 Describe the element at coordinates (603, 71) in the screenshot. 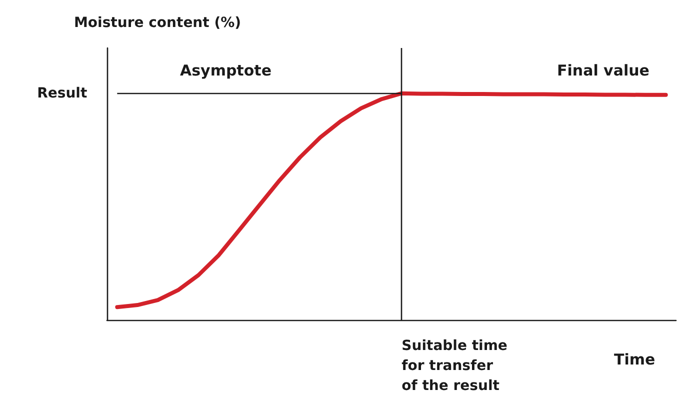

I see `text: Final value` at that location.